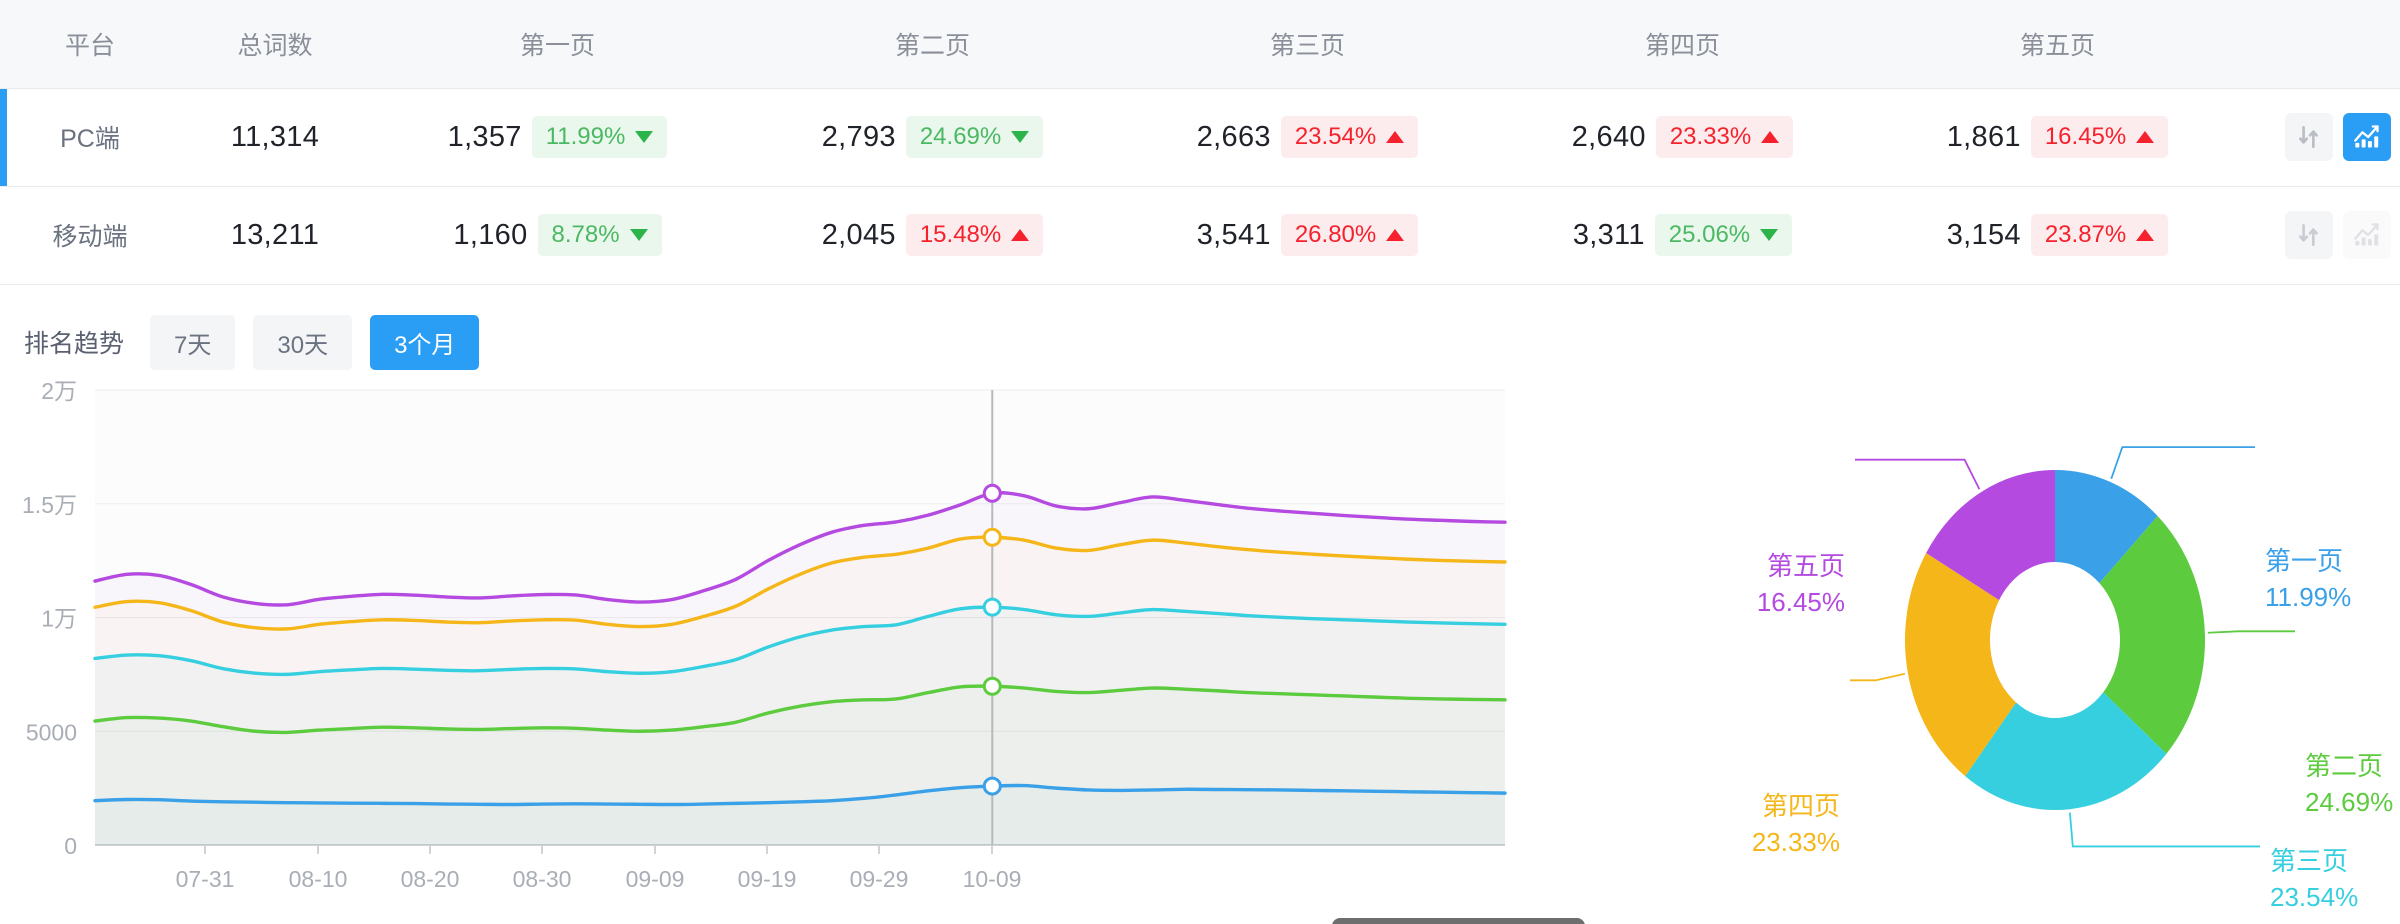 This screenshot has height=924, width=2400. What do you see at coordinates (1796, 842) in the screenshot?
I see `donut-value-第四页: 23.33%` at bounding box center [1796, 842].